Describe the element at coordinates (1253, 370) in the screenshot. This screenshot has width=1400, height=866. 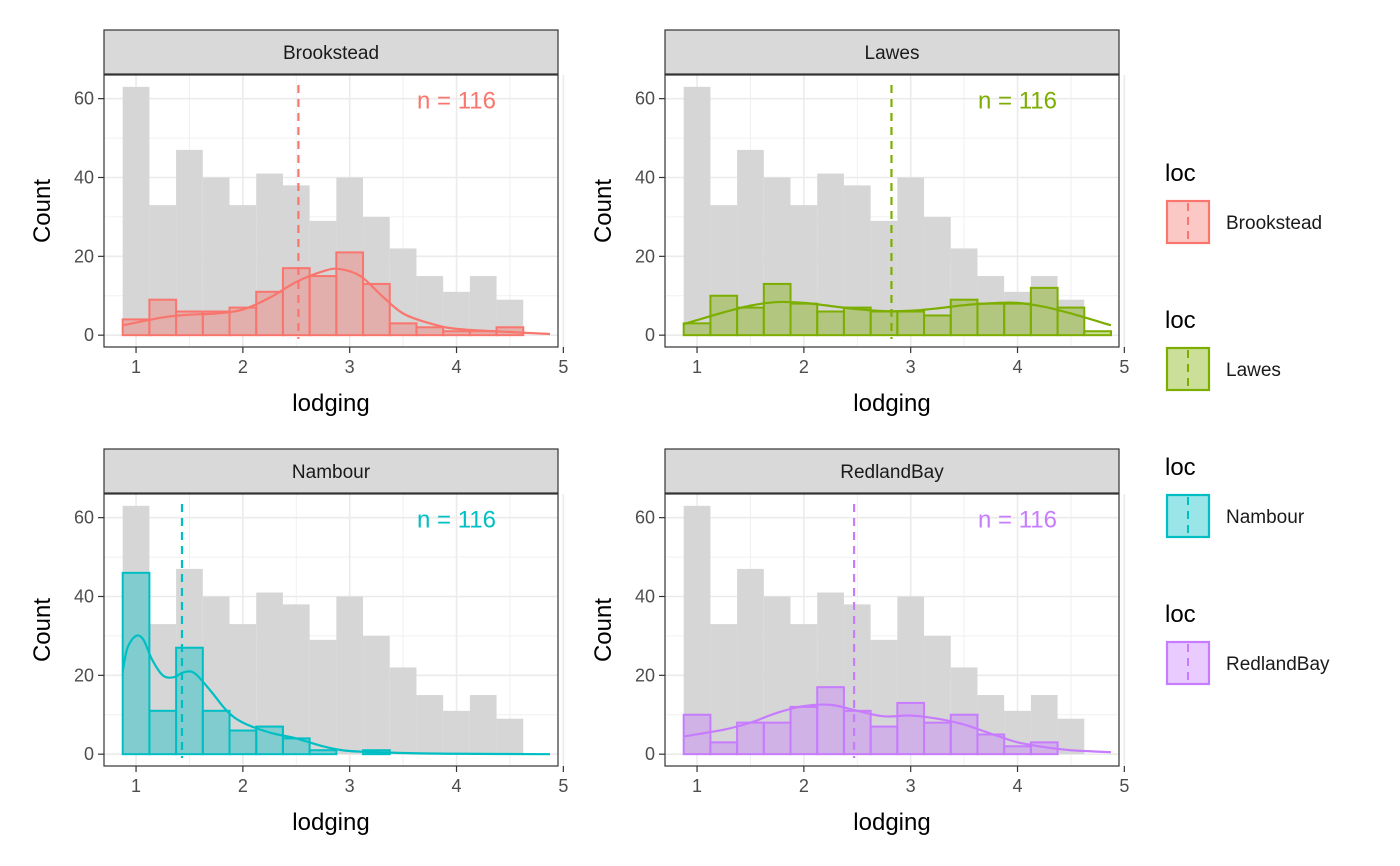
I see `legend-label: Lawes` at that location.